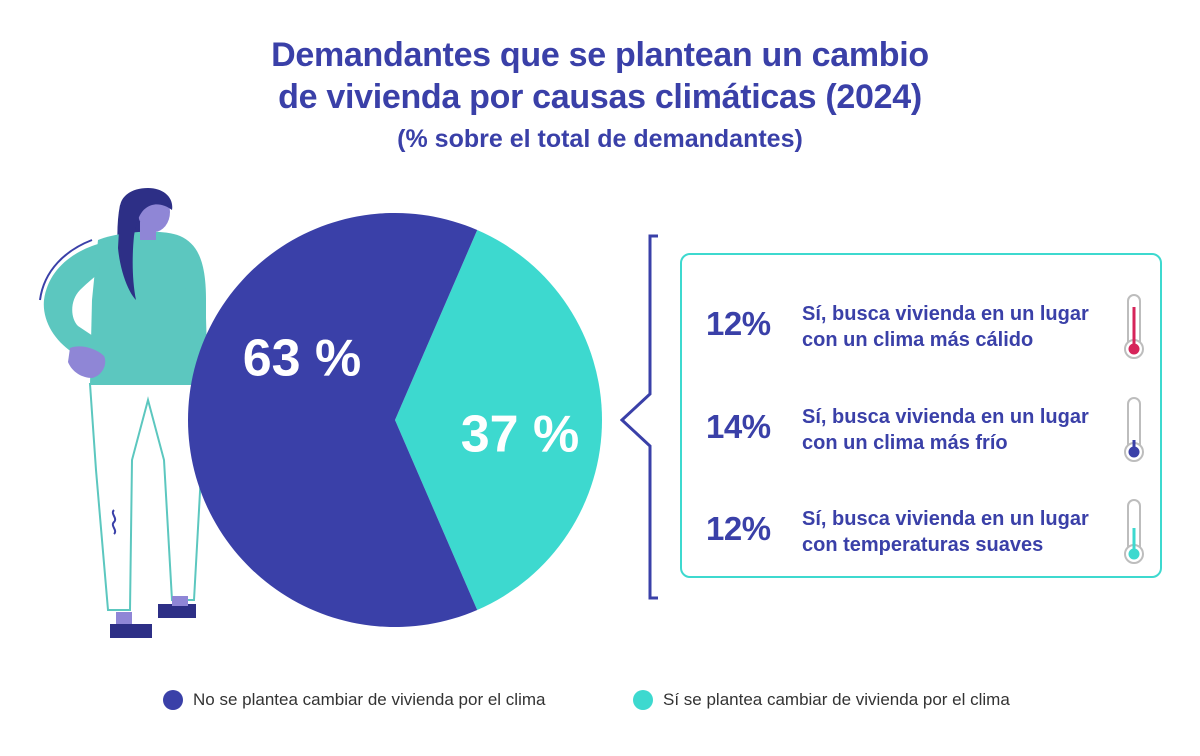 This screenshot has width=1200, height=756. I want to click on woman-illustration-icon, so click(123, 413).